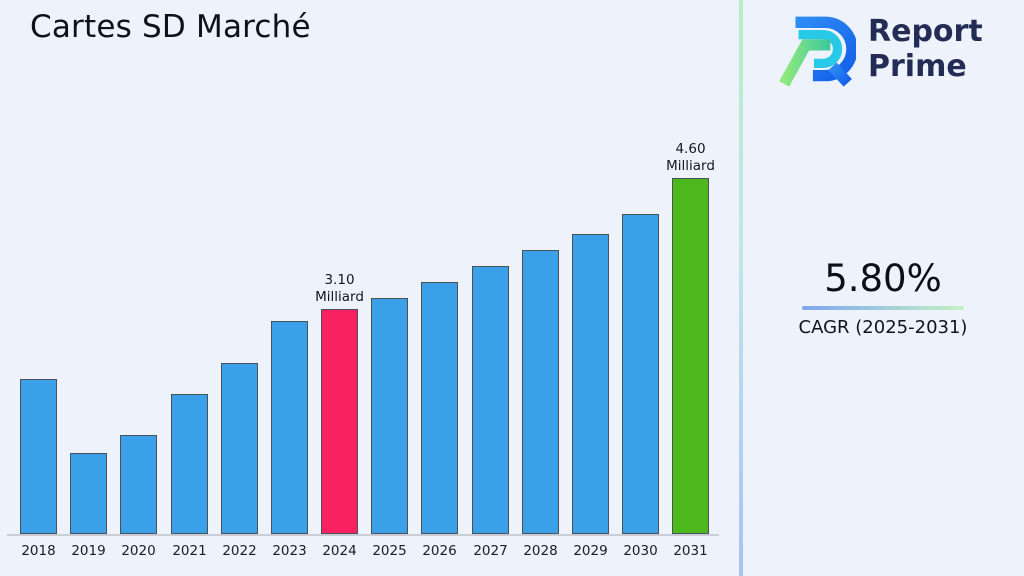 This screenshot has height=576, width=1024. Describe the element at coordinates (439, 408) in the screenshot. I see `bar-2026` at that location.